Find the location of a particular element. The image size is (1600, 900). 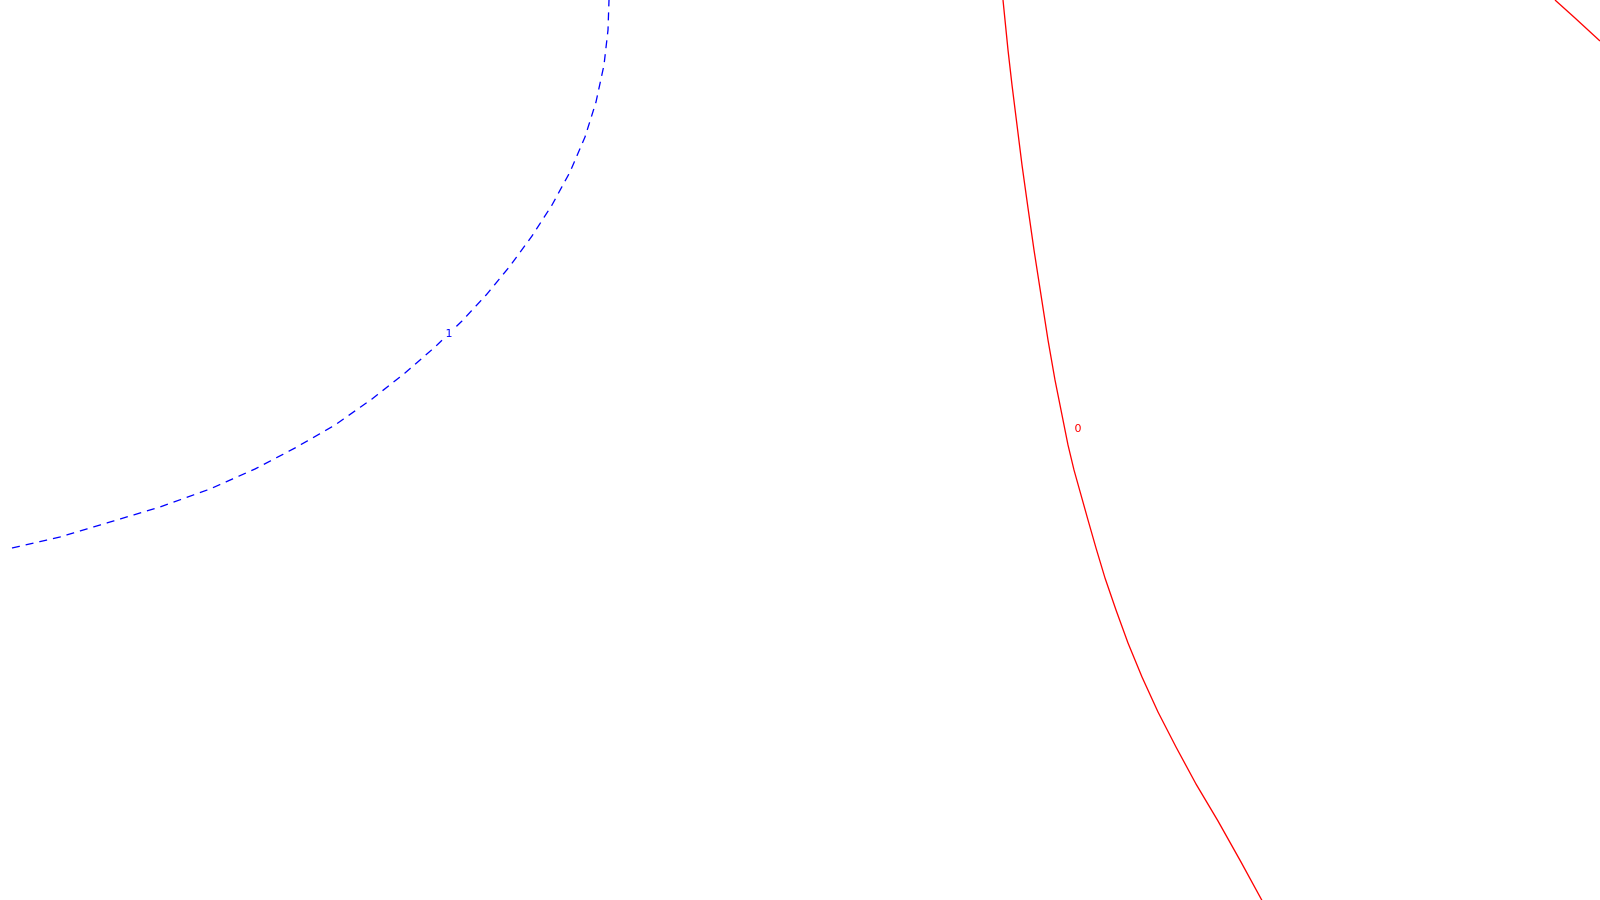

contour-1-label: 1 is located at coordinates (449, 333).